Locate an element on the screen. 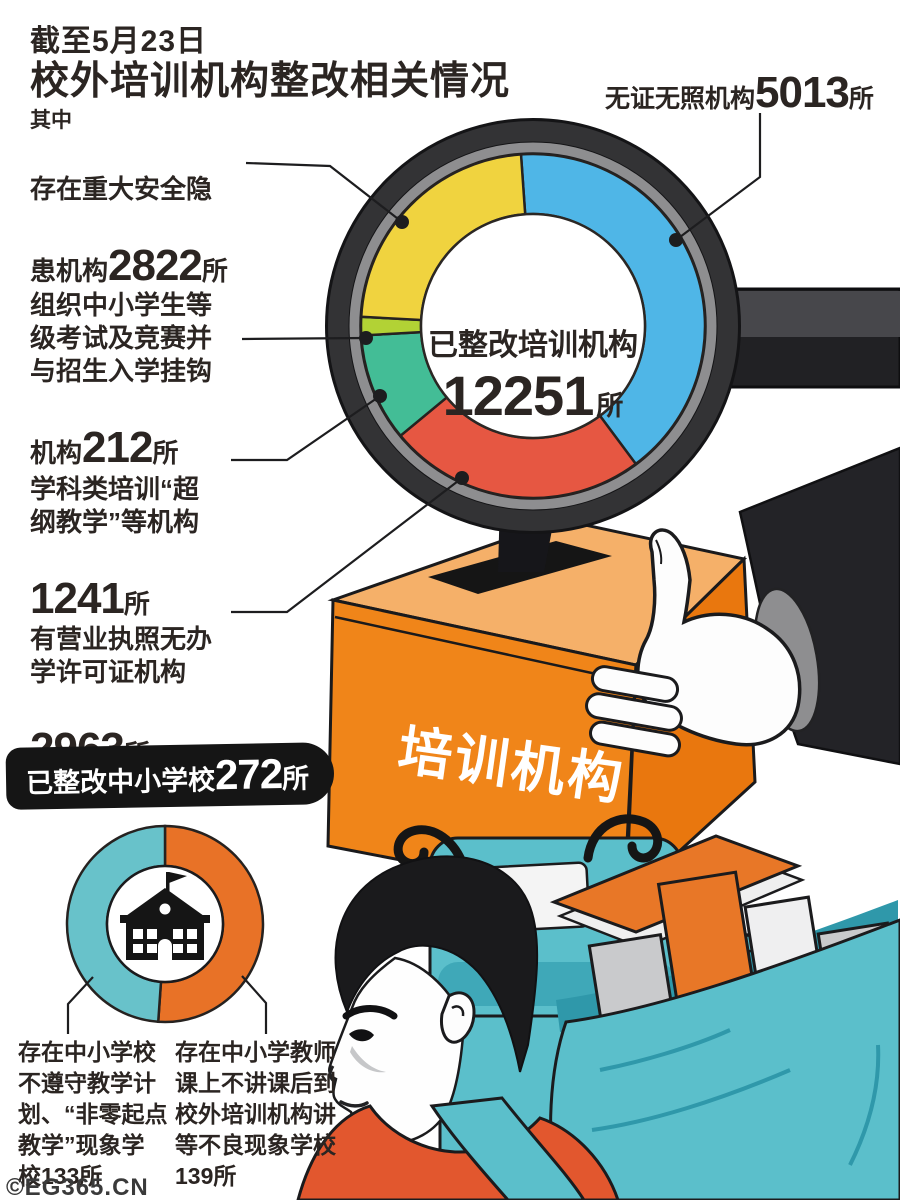  student-boy is located at coordinates (458, 1027).